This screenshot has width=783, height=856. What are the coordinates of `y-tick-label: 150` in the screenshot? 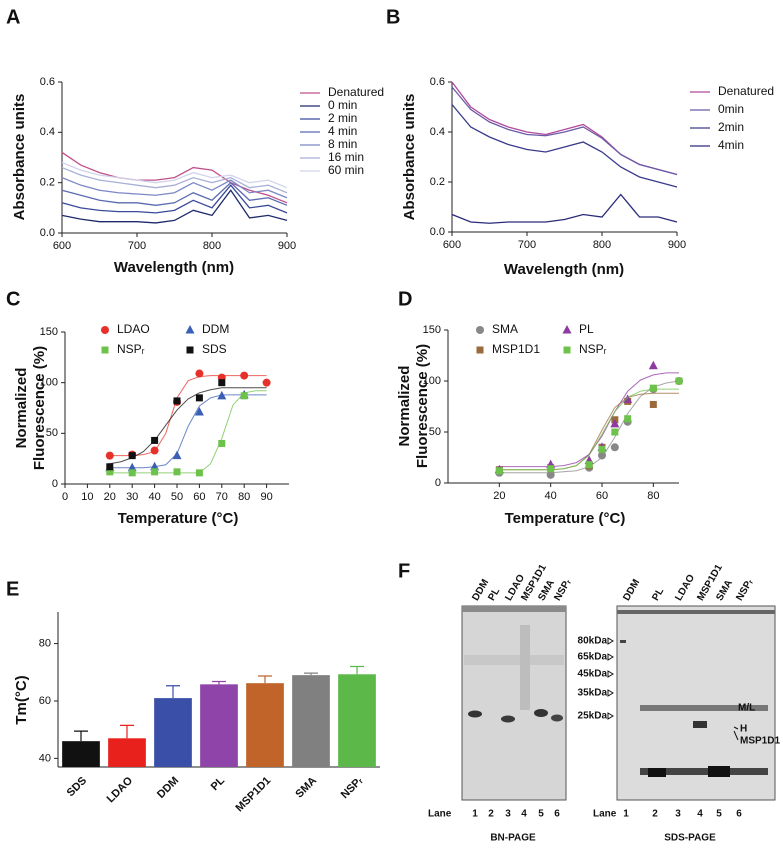 It's located at (49, 332).